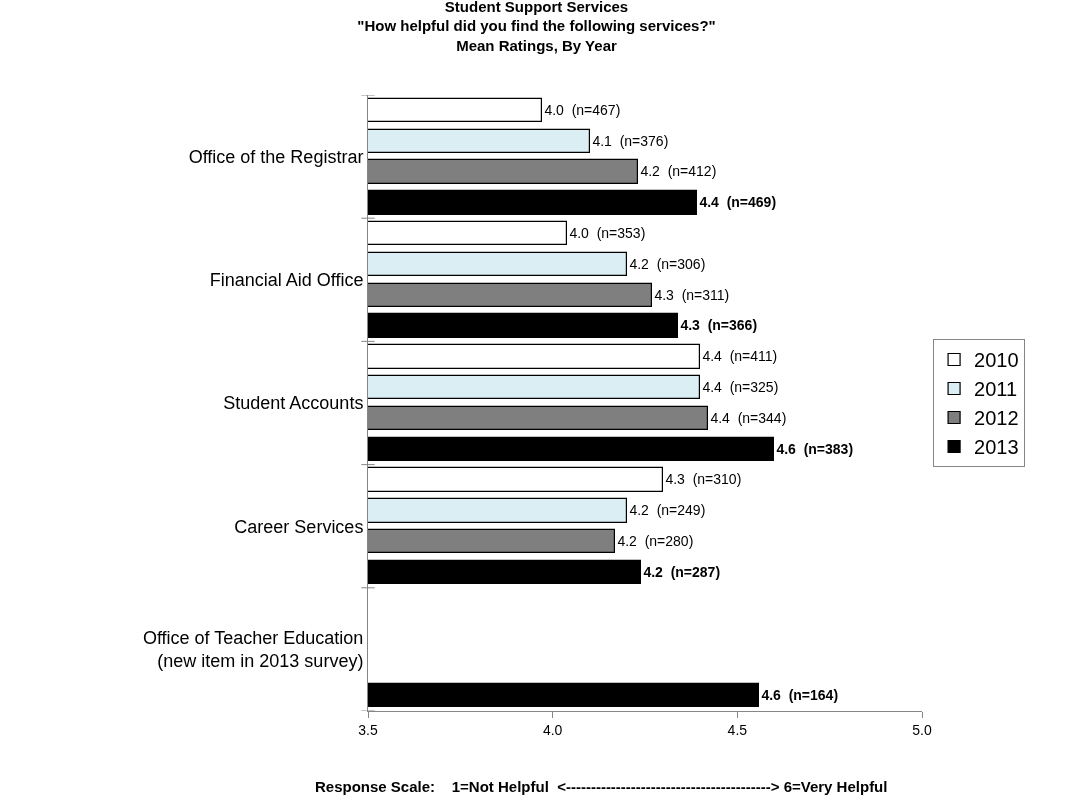  I want to click on y-tick-label: Career Services, so click(299, 526).